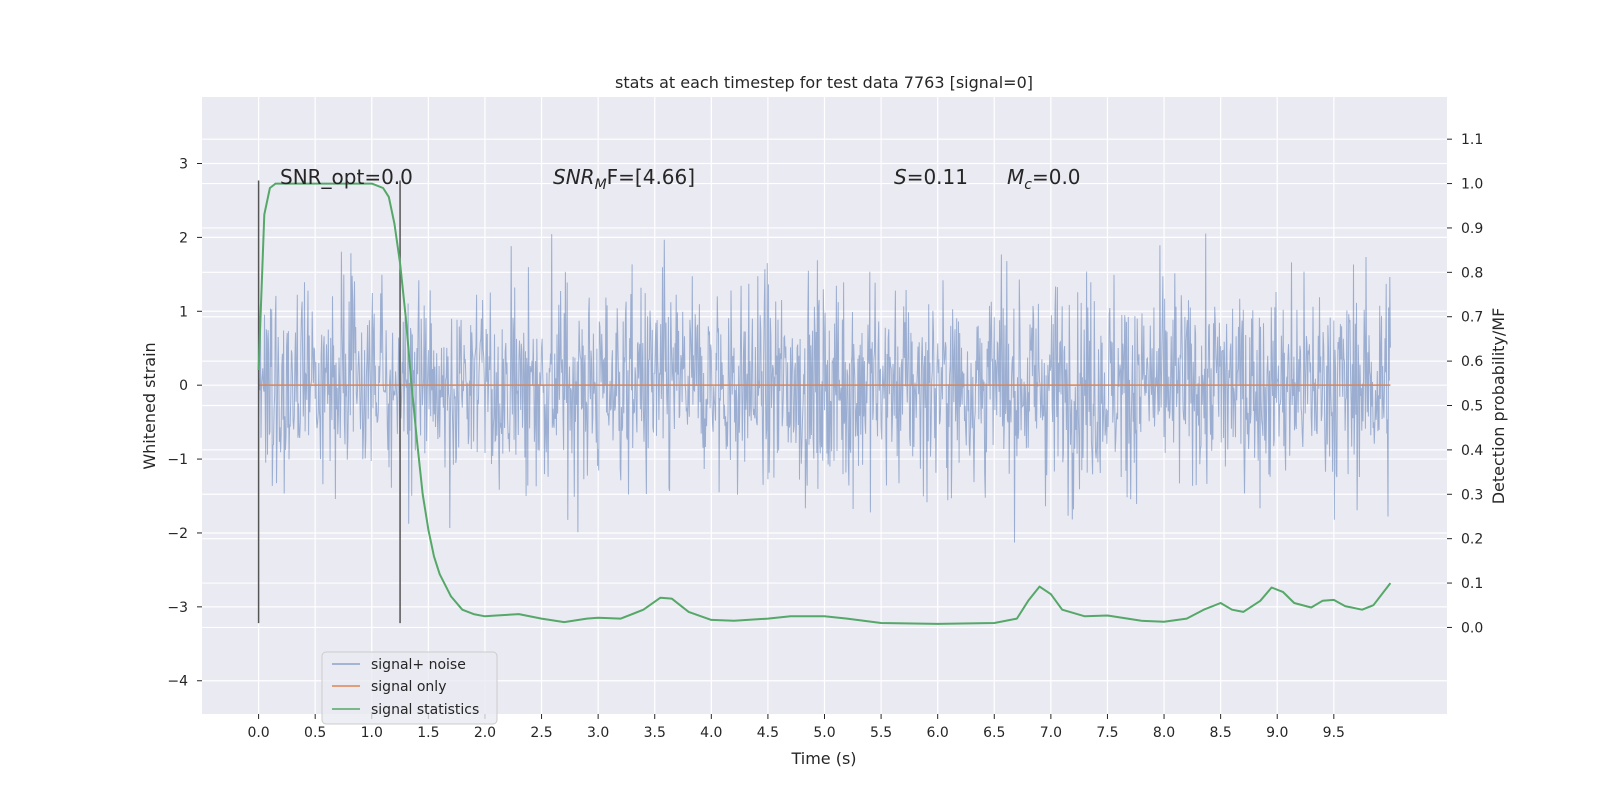  Describe the element at coordinates (1015, 177) in the screenshot. I see `annotation-mc-var: M` at that location.